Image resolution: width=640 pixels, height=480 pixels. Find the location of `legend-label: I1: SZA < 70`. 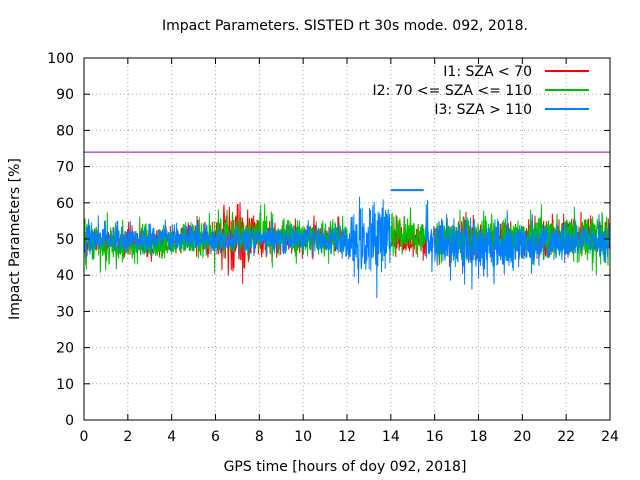

legend-label: I1: SZA < 70 is located at coordinates (487, 72).